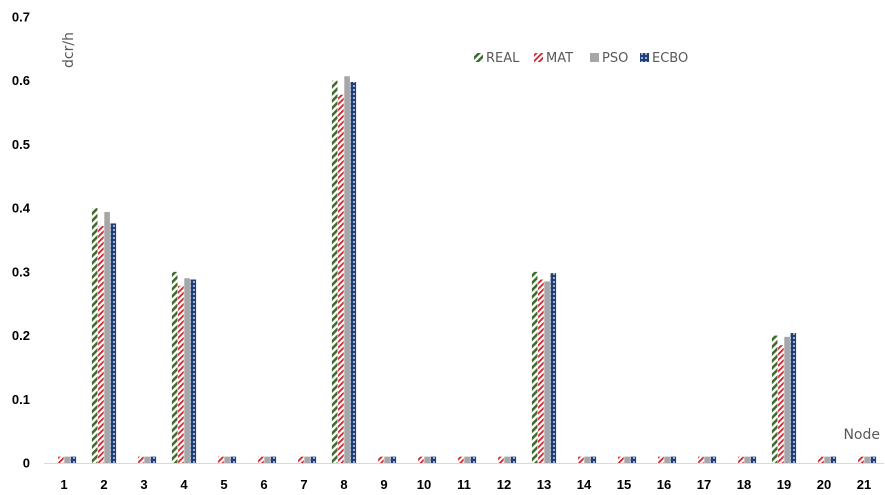 The image size is (885, 495). Describe the element at coordinates (824, 484) in the screenshot. I see `x-tick-label: 20` at that location.